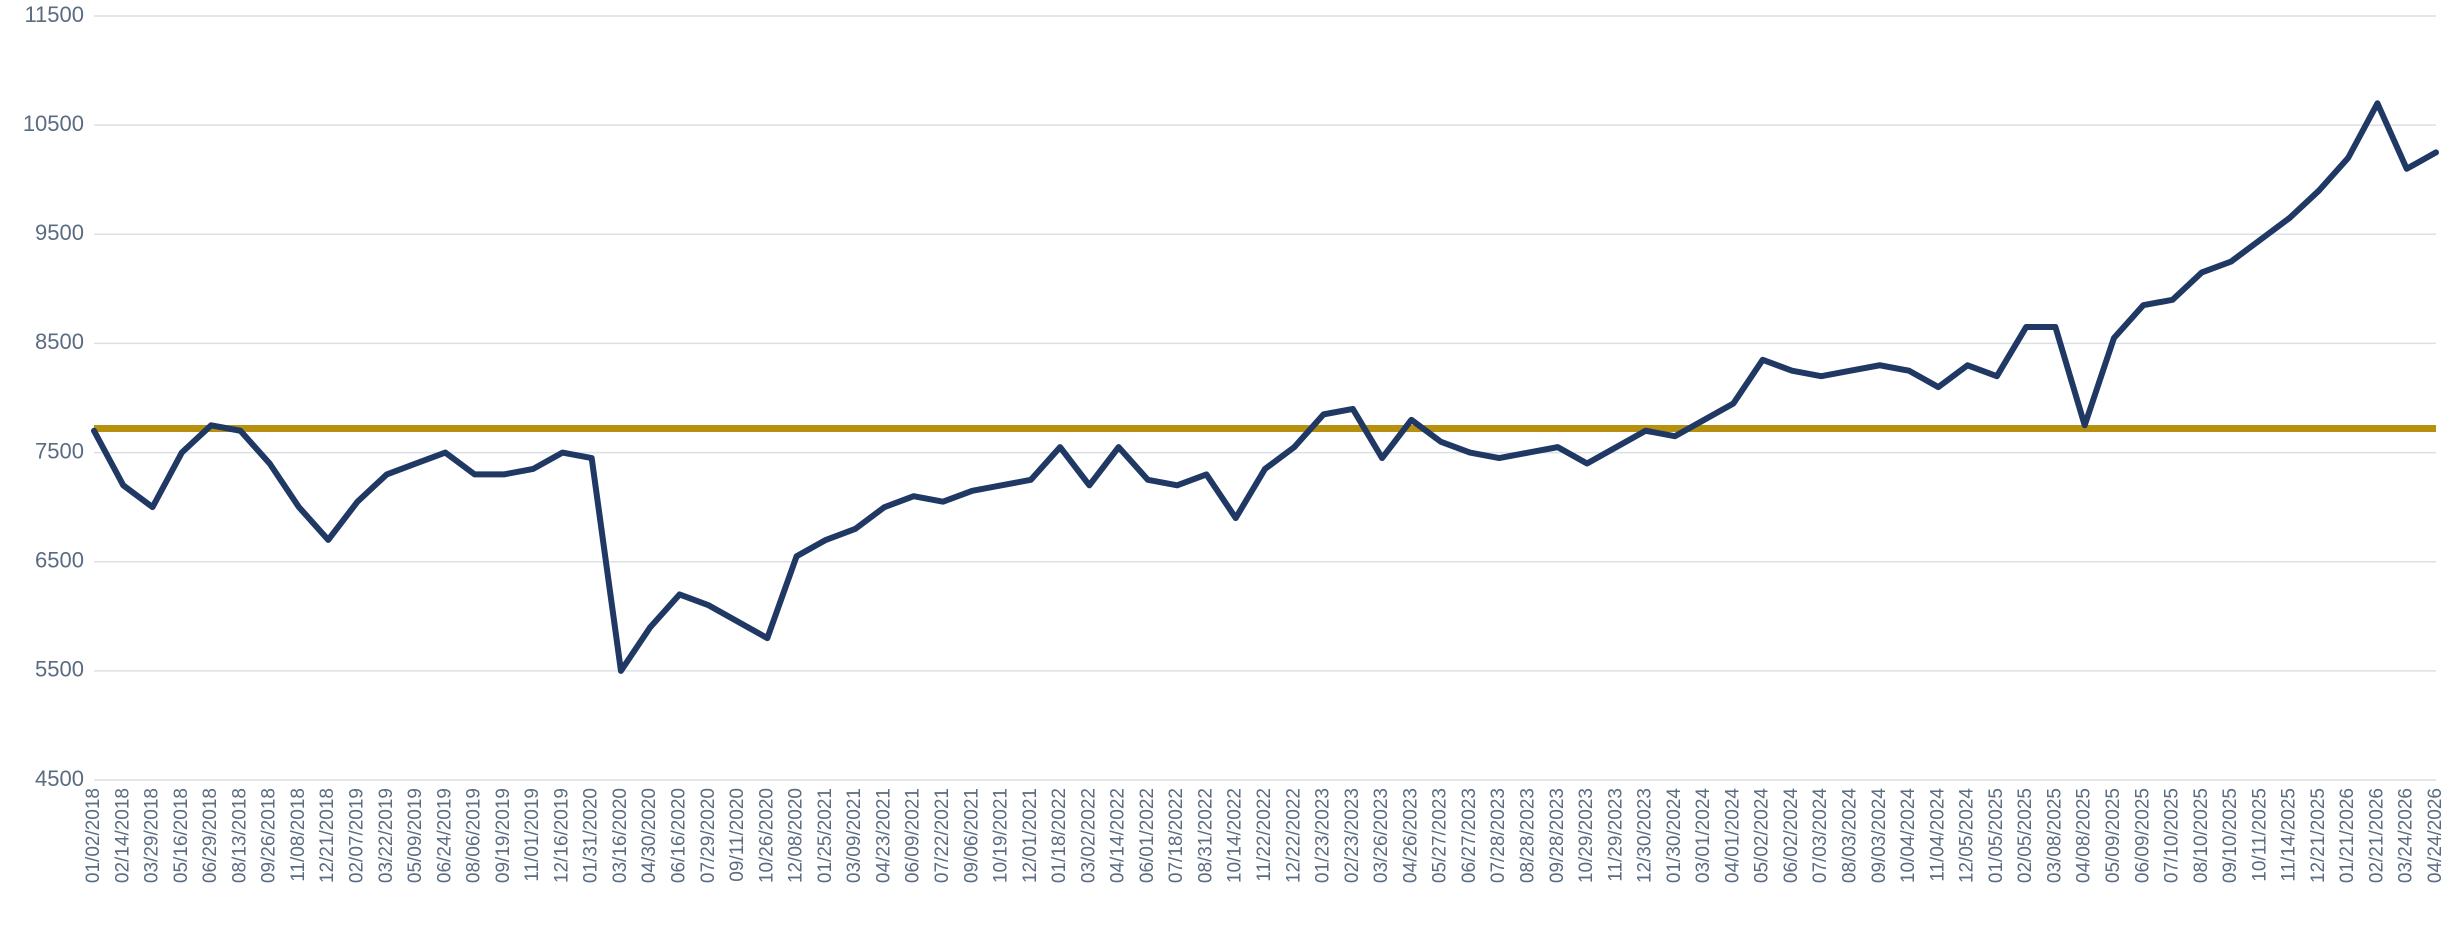  I want to click on x-tick-label: 03/22/2019, so click(386, 835).